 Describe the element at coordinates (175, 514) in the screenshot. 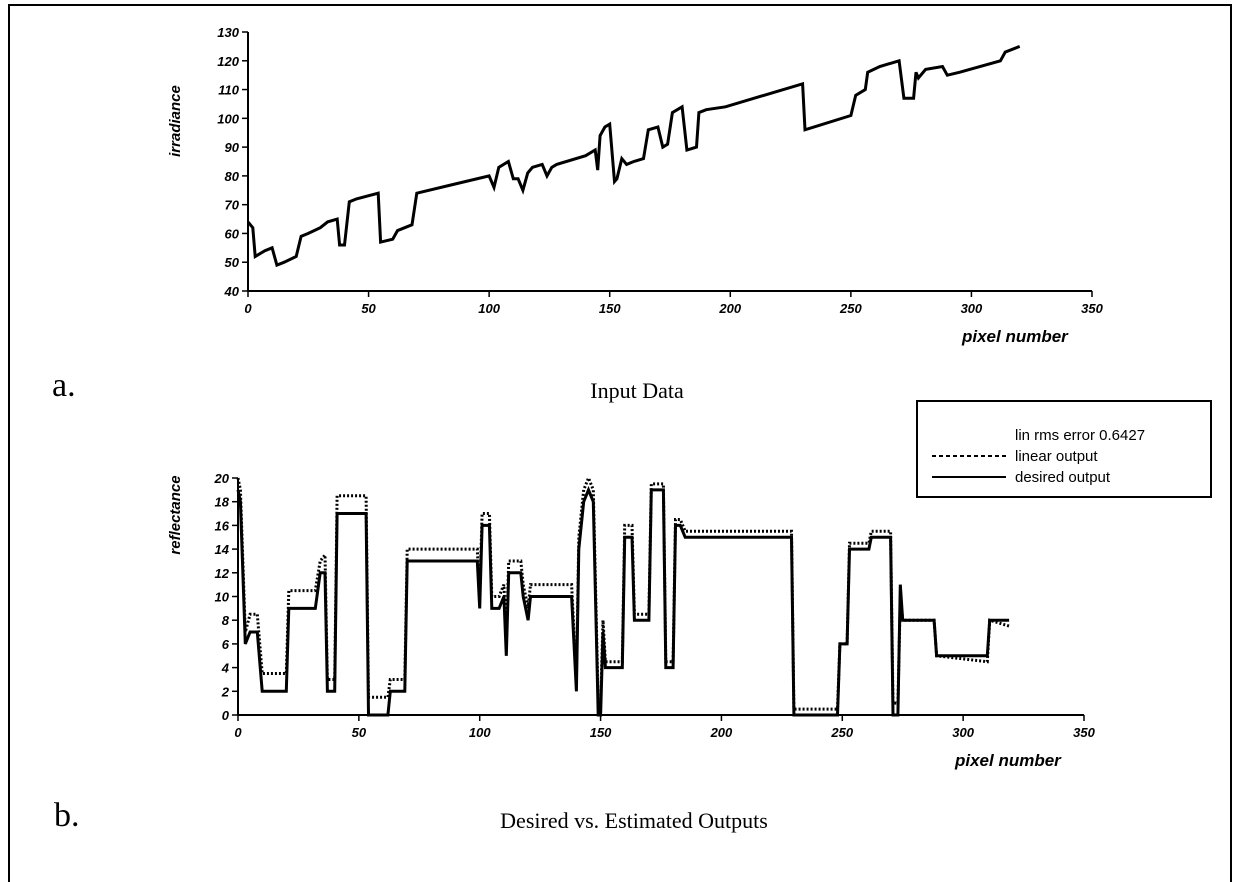

I see `panel-b-ylabel: reflectance` at that location.